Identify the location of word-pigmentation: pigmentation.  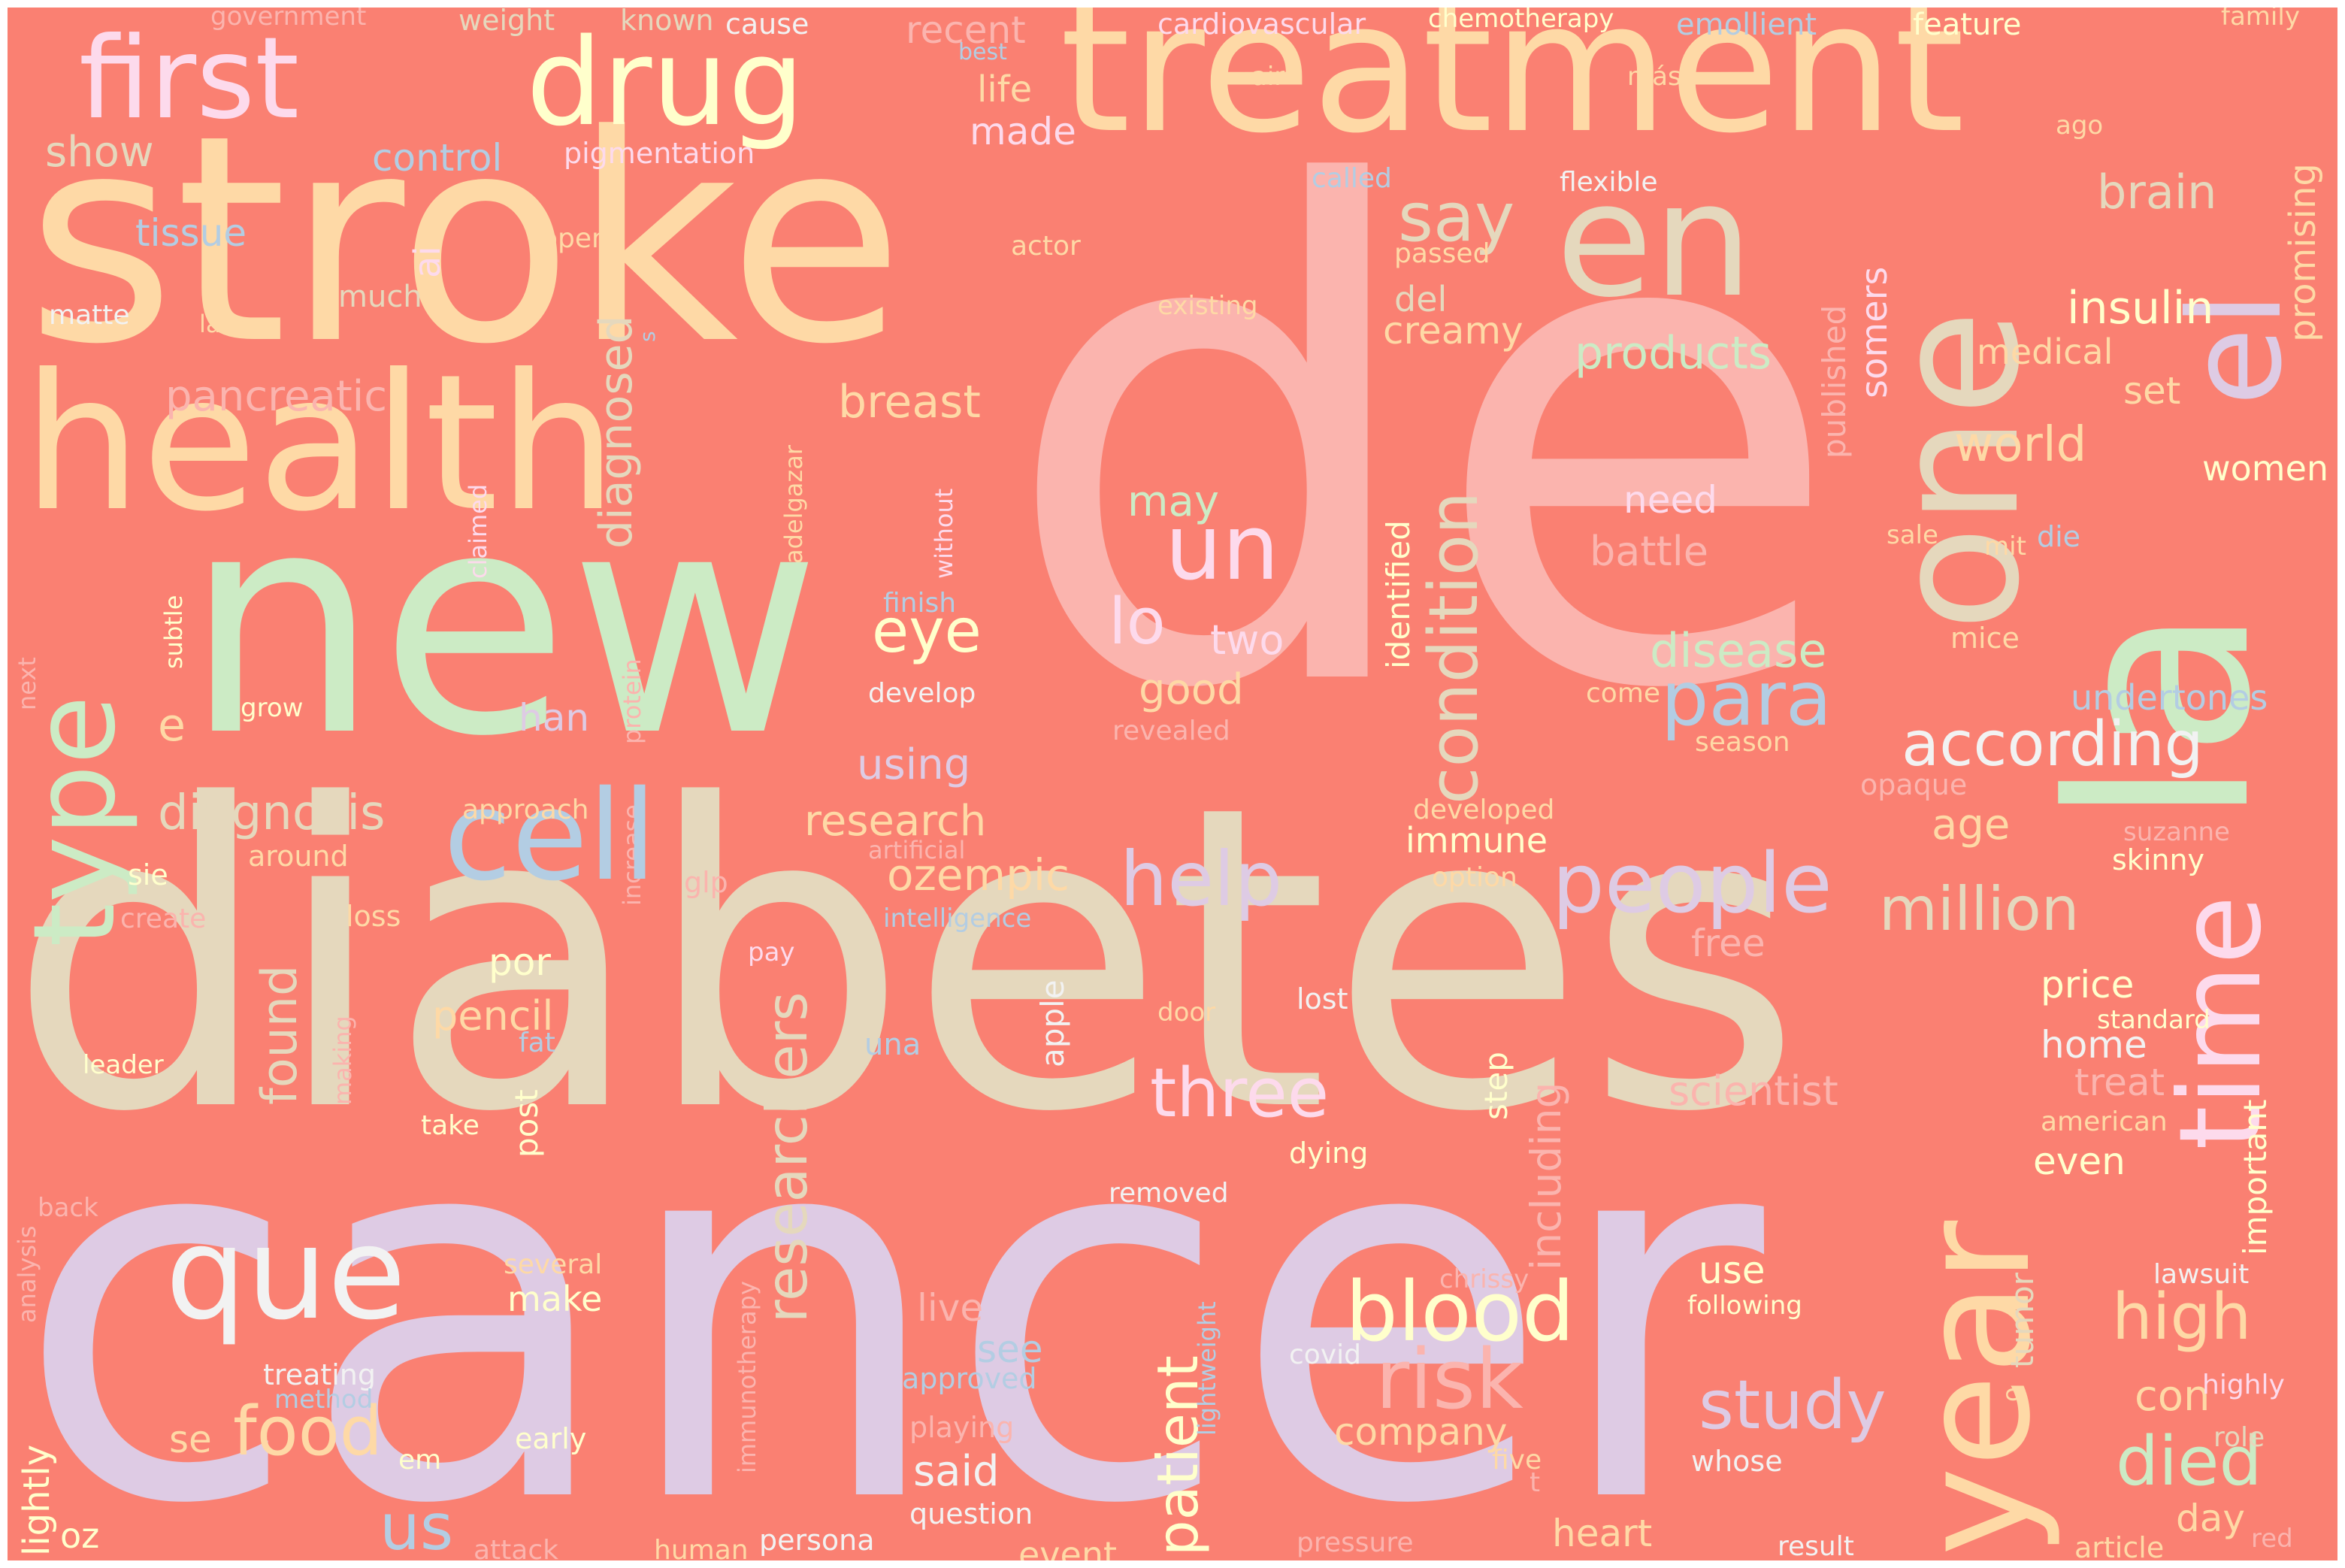
(659, 153).